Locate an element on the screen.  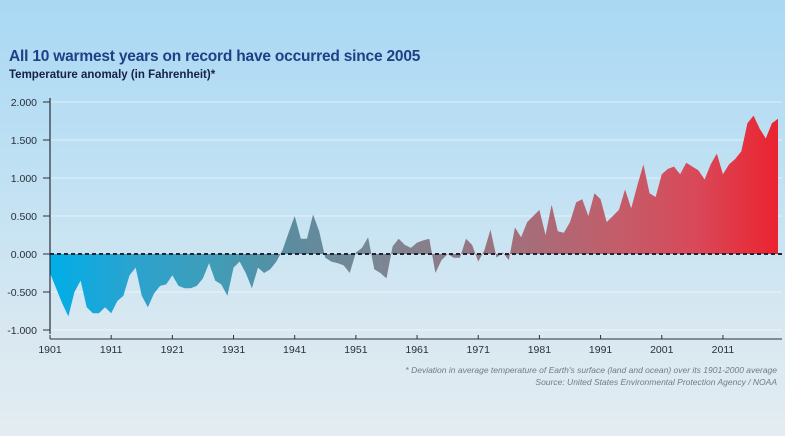
x-tick-label: 1951 is located at coordinates (356, 350).